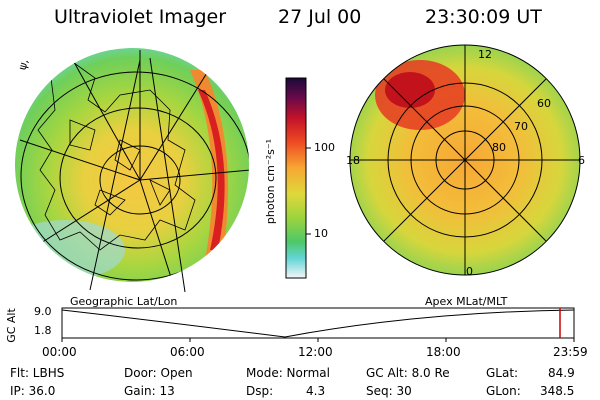 Image resolution: width=600 pixels, height=400 pixels. I want to click on info-flt: Flt: LBHS, so click(37, 373).